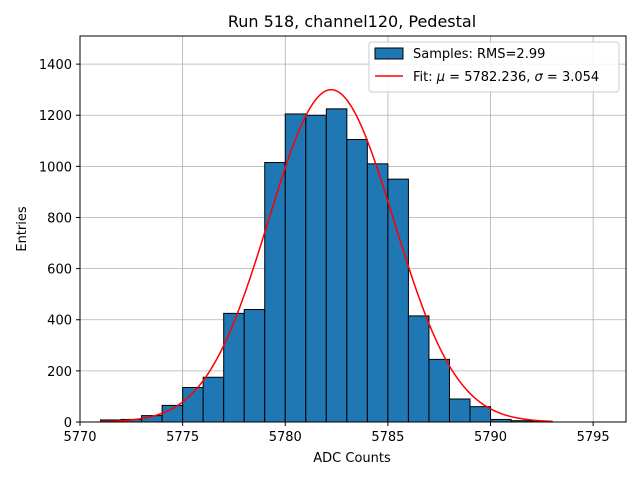  Describe the element at coordinates (285, 437) in the screenshot. I see `x-tick-label: 5780` at that location.